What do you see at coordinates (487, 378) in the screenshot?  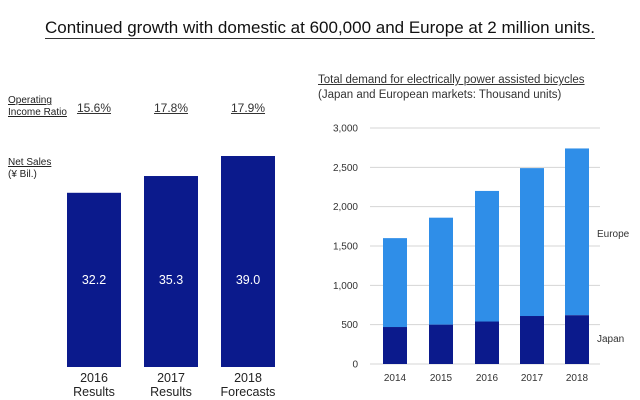 I see `demand-xtick-2016: 2016` at bounding box center [487, 378].